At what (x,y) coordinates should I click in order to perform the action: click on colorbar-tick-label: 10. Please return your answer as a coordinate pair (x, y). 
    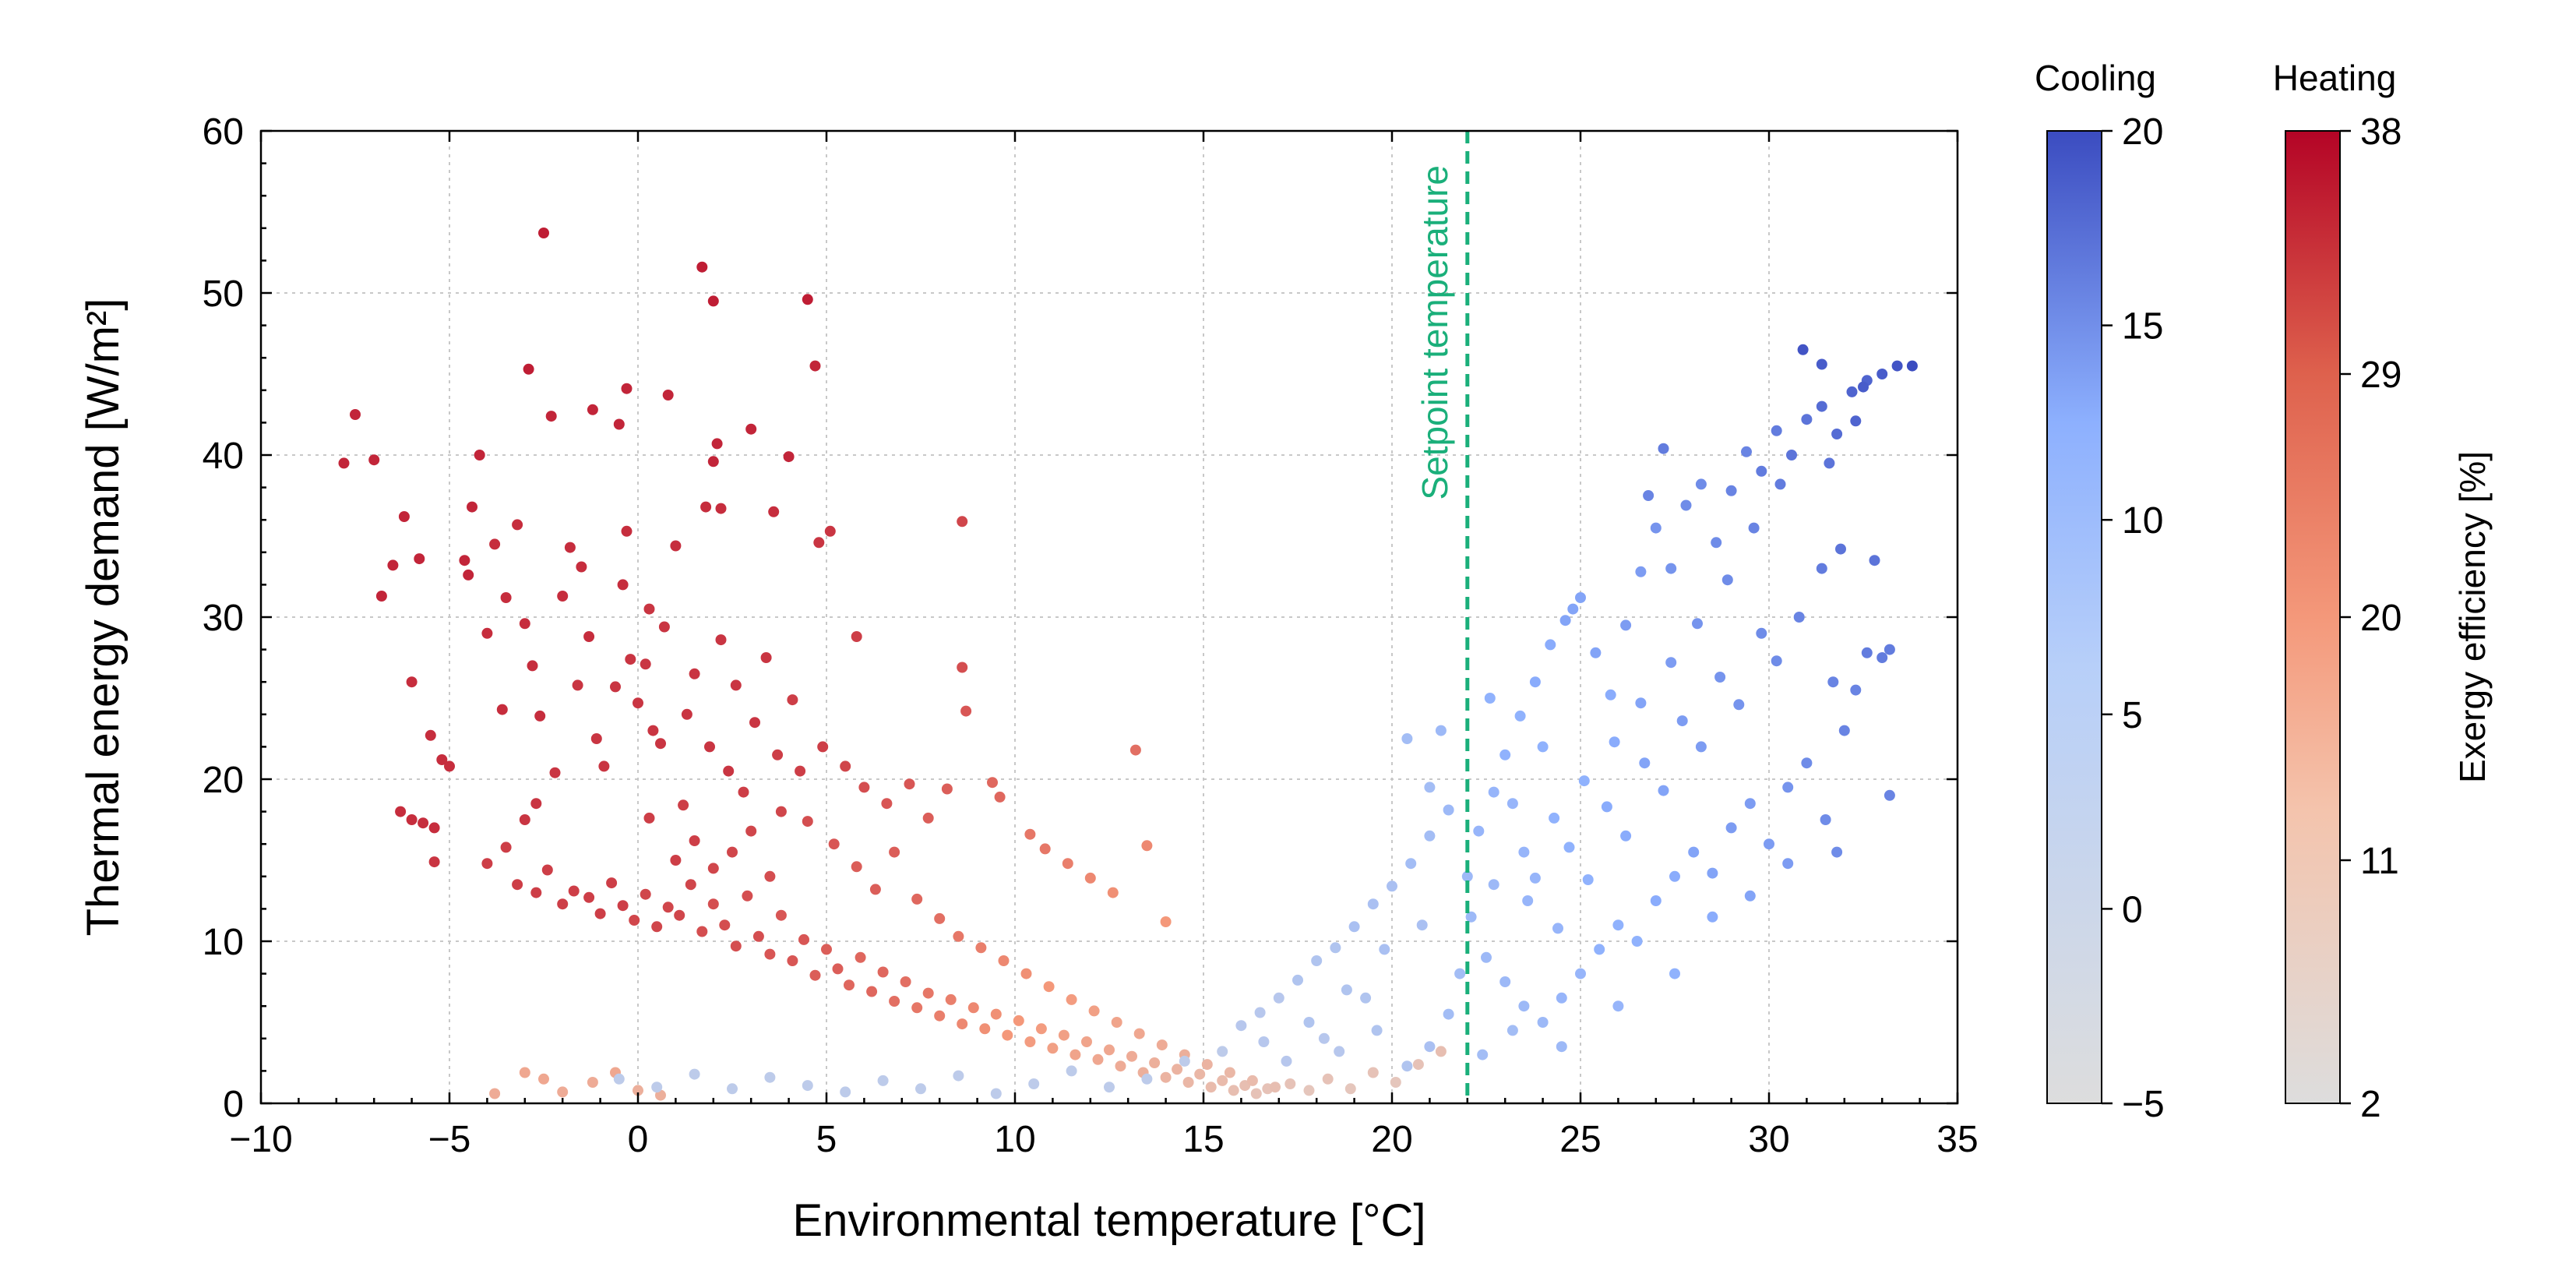
    Looking at the image, I should click on (2142, 521).